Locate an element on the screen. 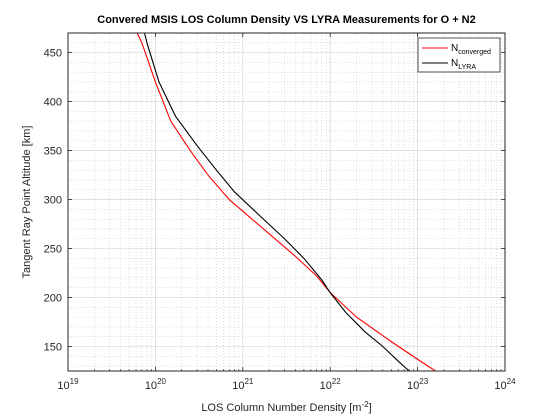  x-tick-label-exponent: 19 is located at coordinates (74, 381).